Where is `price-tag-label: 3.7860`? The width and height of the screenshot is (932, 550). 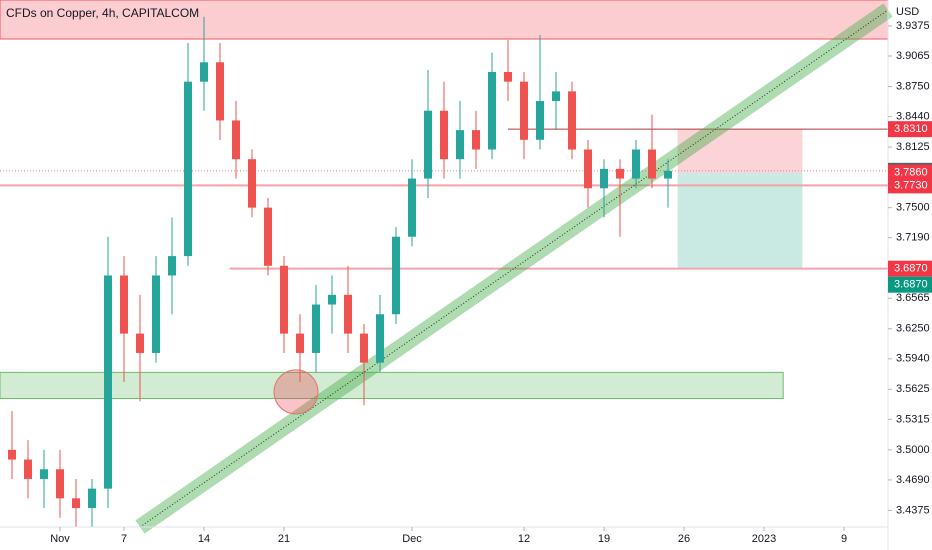
price-tag-label: 3.7860 is located at coordinates (911, 173).